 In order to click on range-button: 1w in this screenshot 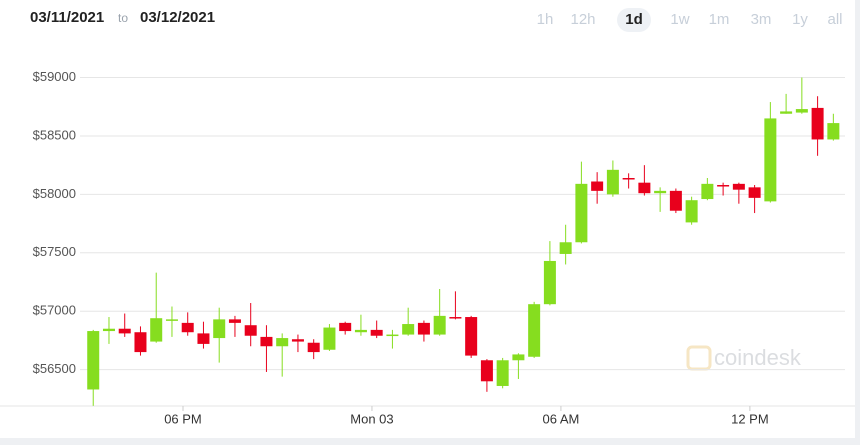, I will do `click(680, 19)`.